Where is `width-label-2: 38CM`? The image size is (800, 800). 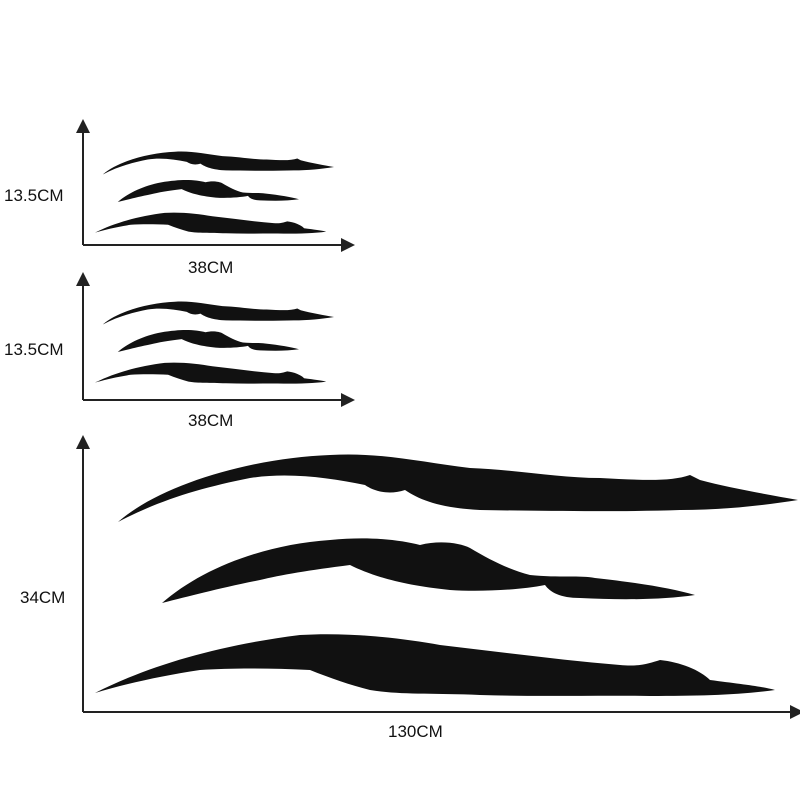 width-label-2: 38CM is located at coordinates (211, 420).